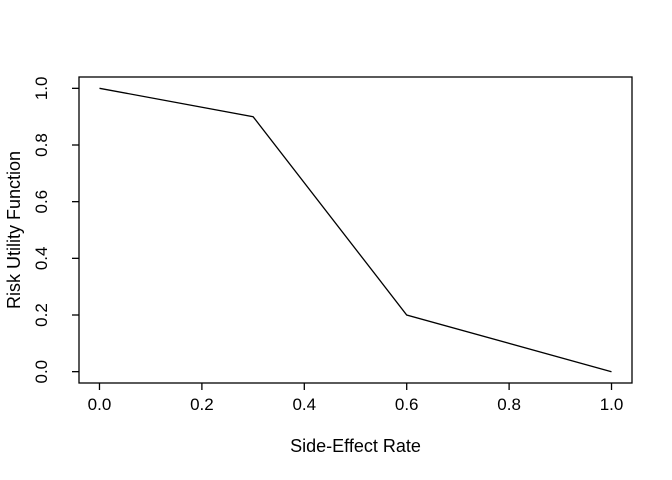 The image size is (672, 480). What do you see at coordinates (304, 404) in the screenshot?
I see `x-tick-label: 0.4` at bounding box center [304, 404].